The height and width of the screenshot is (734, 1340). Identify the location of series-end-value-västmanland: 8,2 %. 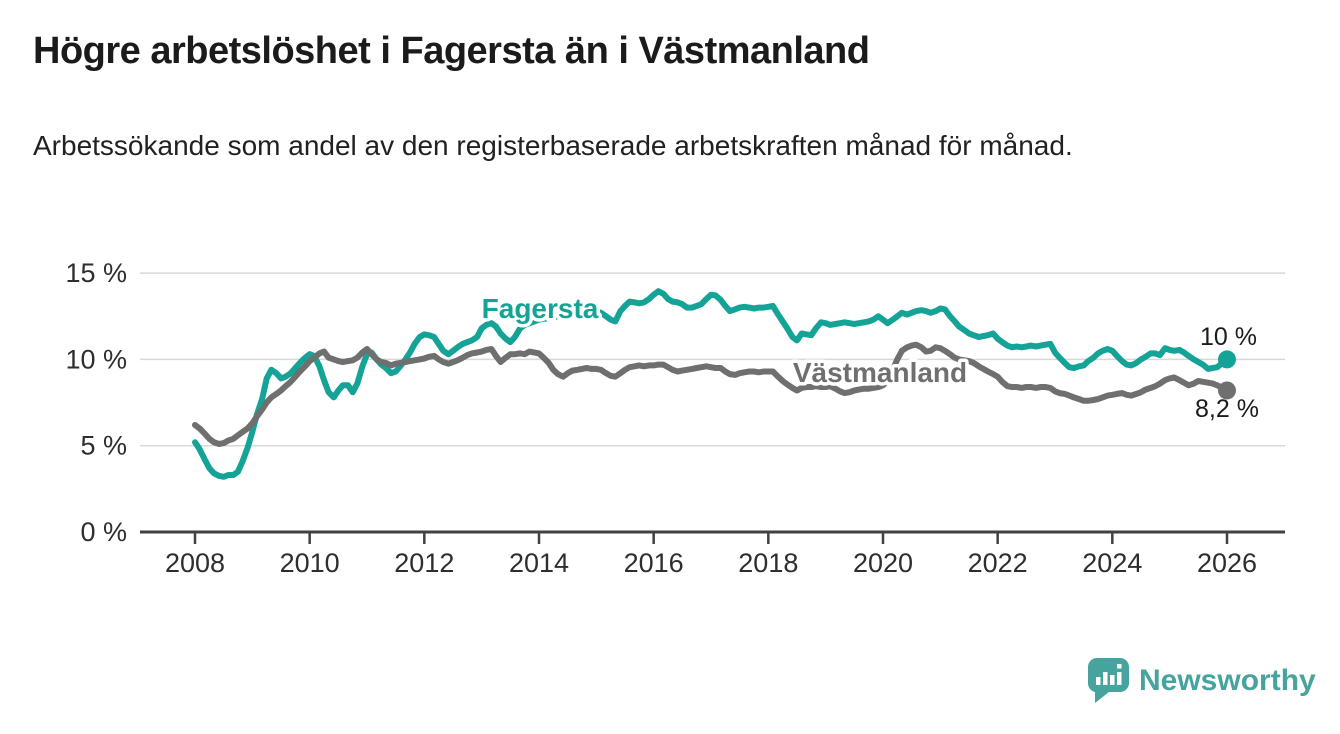
(1227, 409).